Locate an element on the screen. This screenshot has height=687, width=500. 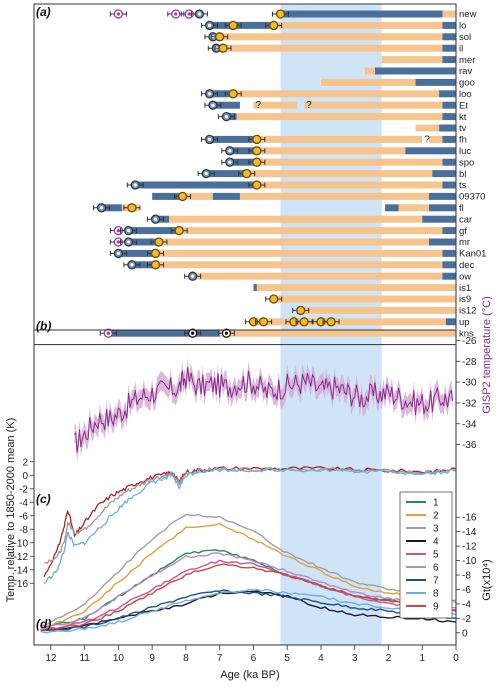
bar-blue-rav is located at coordinates (415, 71).